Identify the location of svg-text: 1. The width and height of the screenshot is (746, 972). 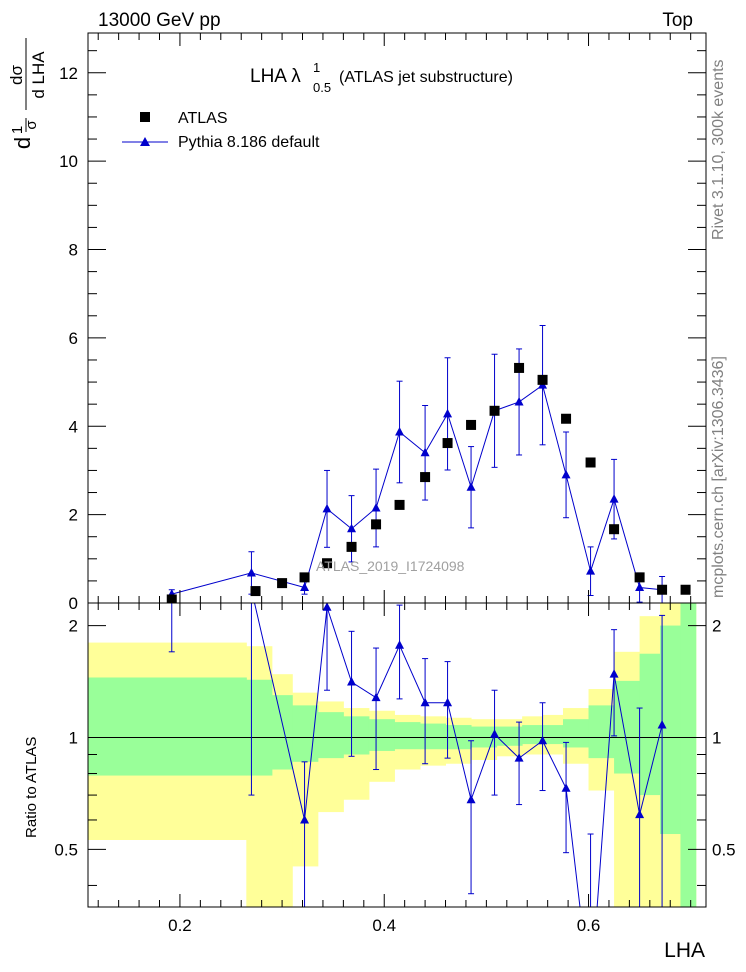
(17, 130).